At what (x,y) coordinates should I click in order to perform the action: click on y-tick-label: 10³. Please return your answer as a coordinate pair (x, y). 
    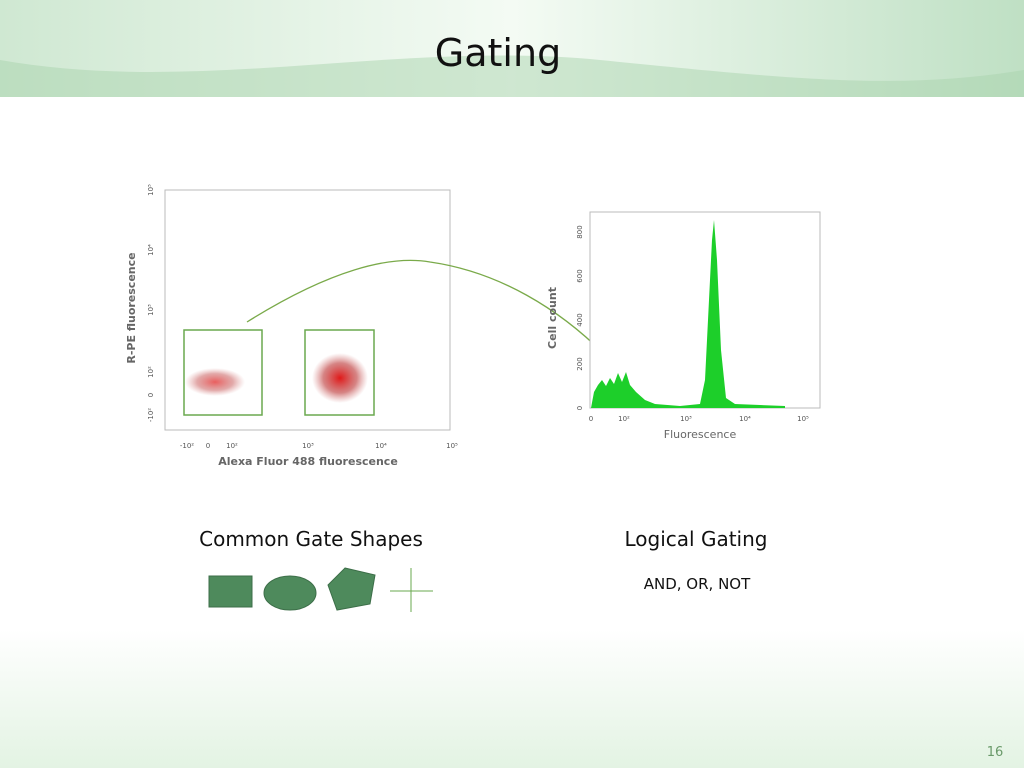
    Looking at the image, I should click on (151, 310).